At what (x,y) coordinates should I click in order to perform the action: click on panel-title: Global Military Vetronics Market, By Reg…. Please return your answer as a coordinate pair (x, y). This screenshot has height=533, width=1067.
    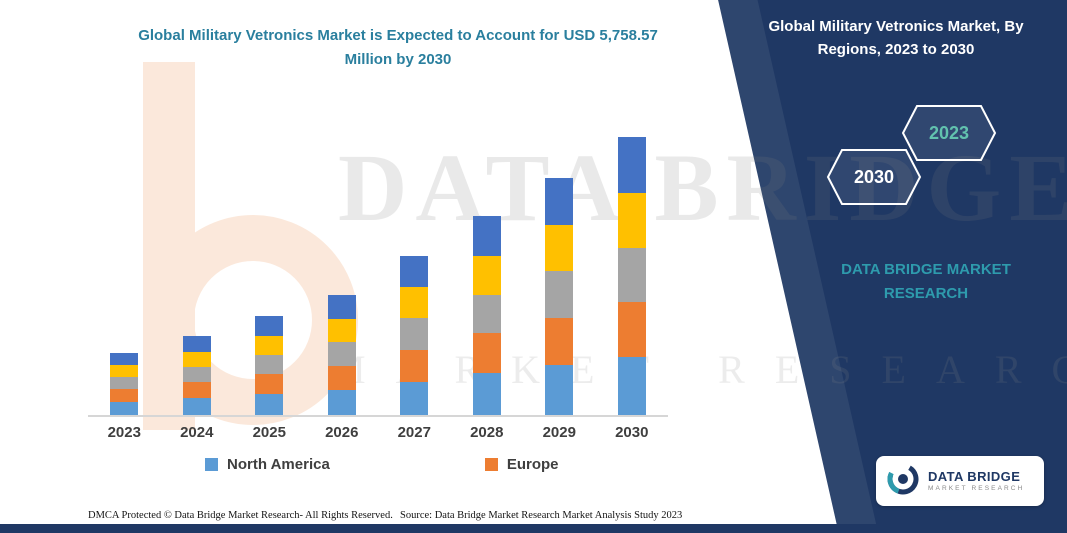
    Looking at the image, I should click on (896, 38).